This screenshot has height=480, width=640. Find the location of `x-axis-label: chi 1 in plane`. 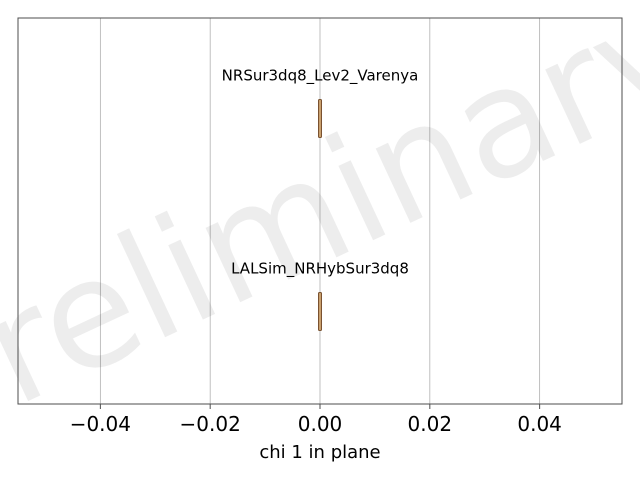

x-axis-label: chi 1 in plane is located at coordinates (319, 452).